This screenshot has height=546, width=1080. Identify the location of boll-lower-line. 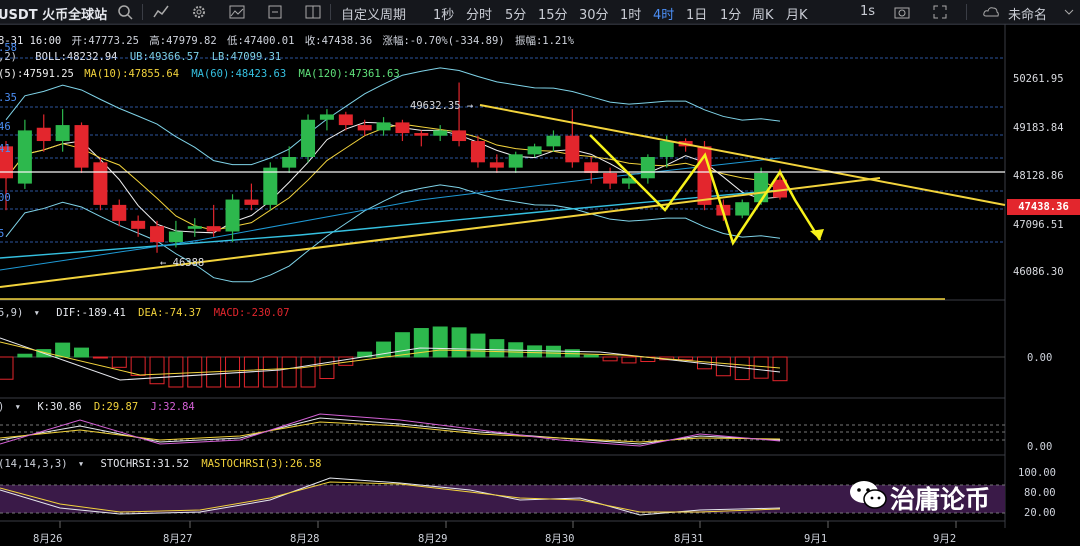
(393, 233).